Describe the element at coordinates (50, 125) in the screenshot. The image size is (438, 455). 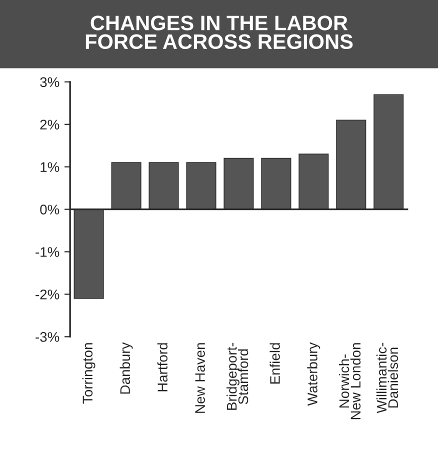
I see `y-tick-label: 2%` at that location.